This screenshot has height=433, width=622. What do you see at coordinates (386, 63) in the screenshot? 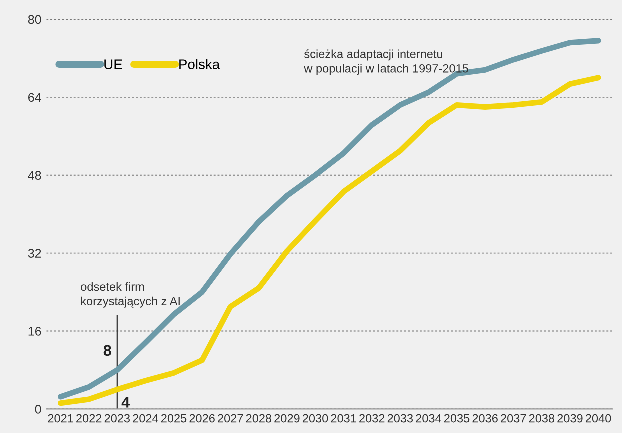
I see `annotation: ścieżka adaptacji internetu w populacji w latach 1997-2015` at bounding box center [386, 63].